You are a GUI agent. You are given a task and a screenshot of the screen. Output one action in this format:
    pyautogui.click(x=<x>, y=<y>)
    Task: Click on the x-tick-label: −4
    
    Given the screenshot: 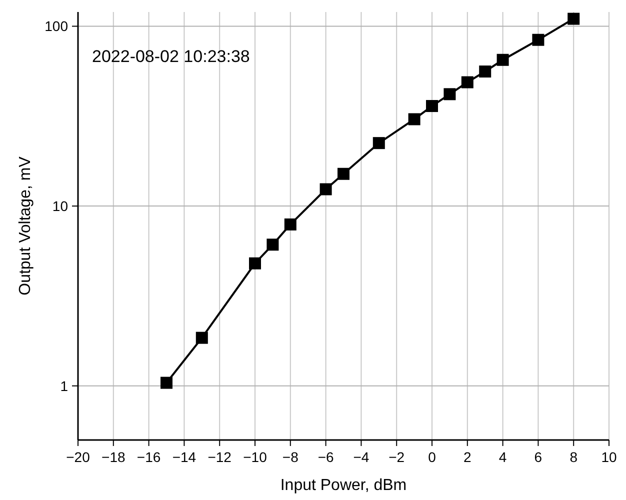 What is the action you would take?
    pyautogui.click(x=361, y=457)
    